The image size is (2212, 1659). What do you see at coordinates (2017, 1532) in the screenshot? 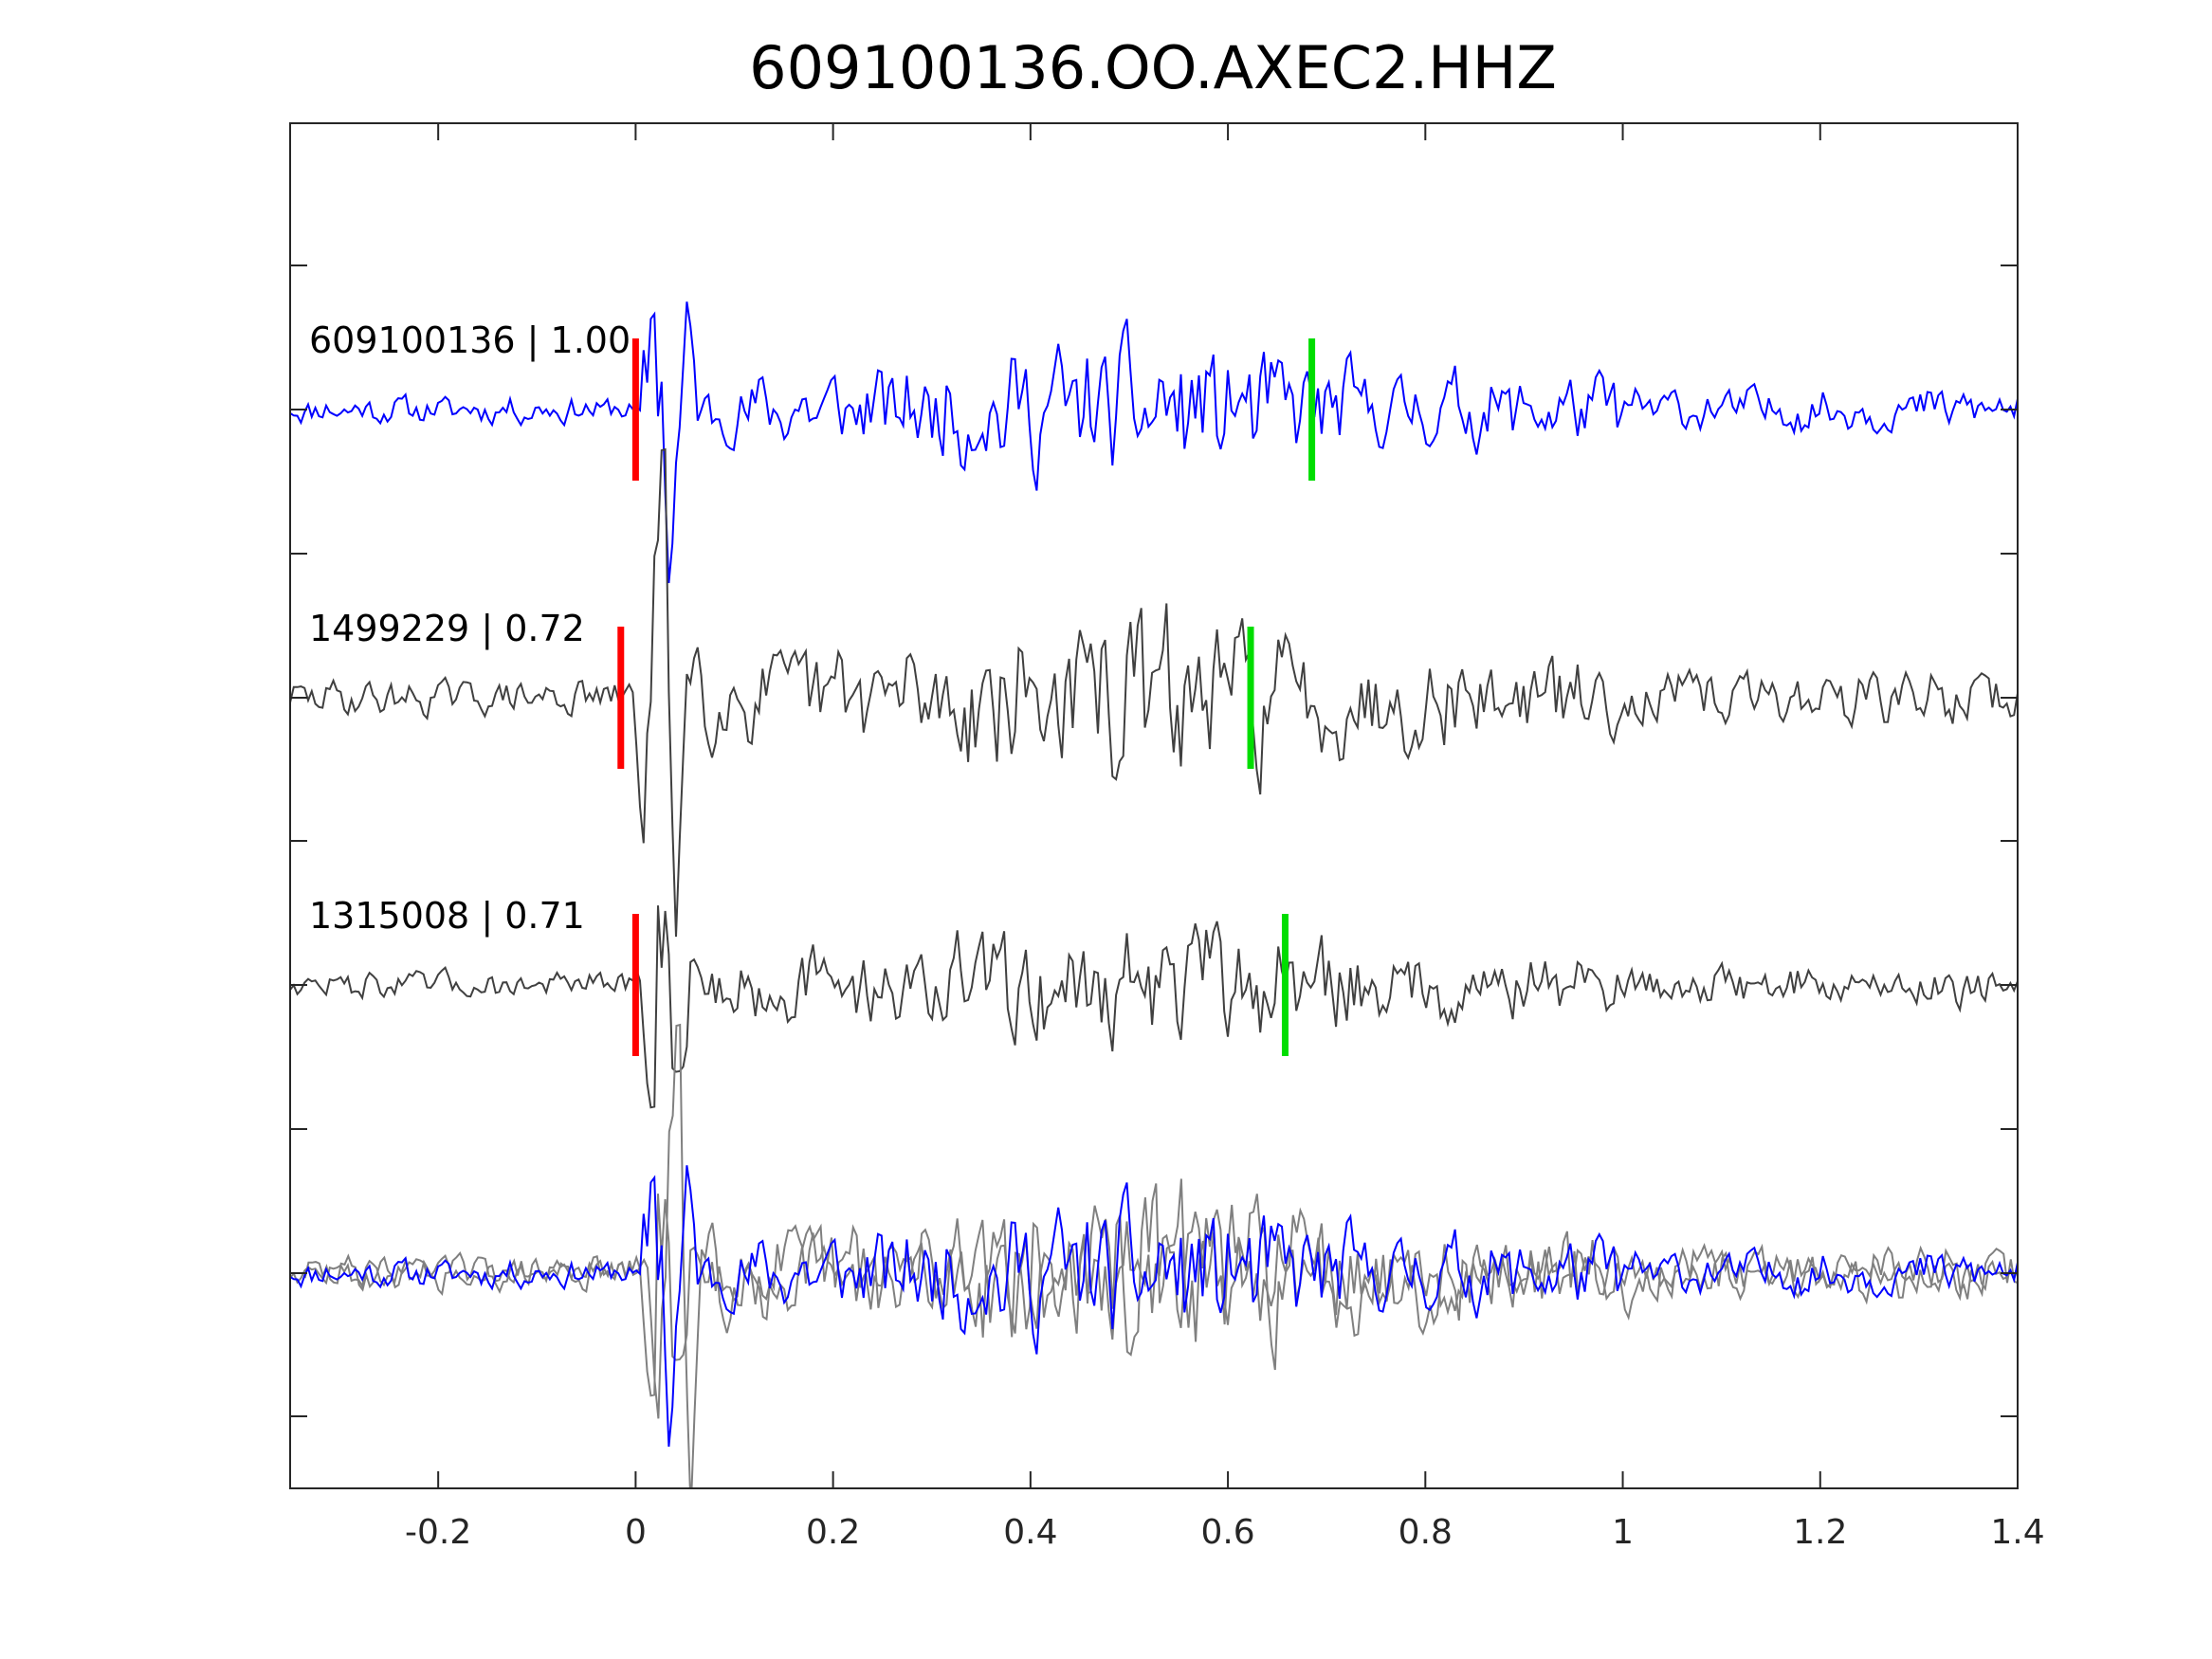
I see `x-tick-label: 1.4` at bounding box center [2017, 1532].